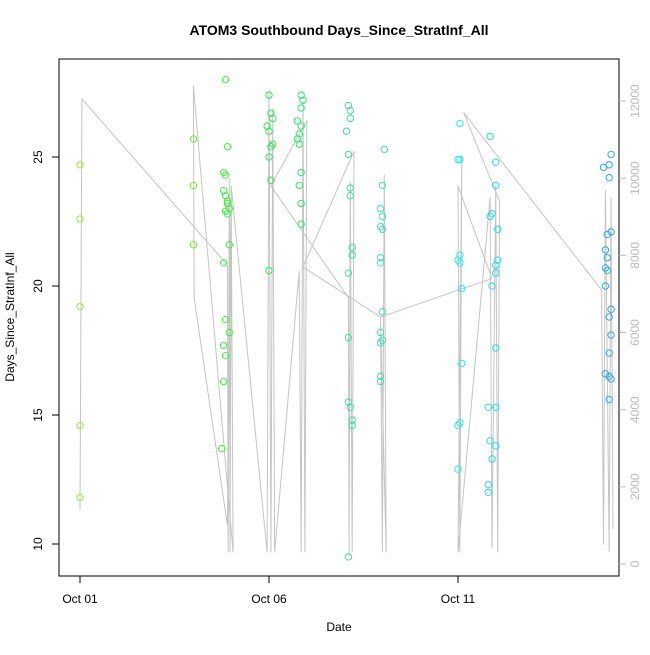  I want to click on y-tick-label: 15, so click(38, 415).